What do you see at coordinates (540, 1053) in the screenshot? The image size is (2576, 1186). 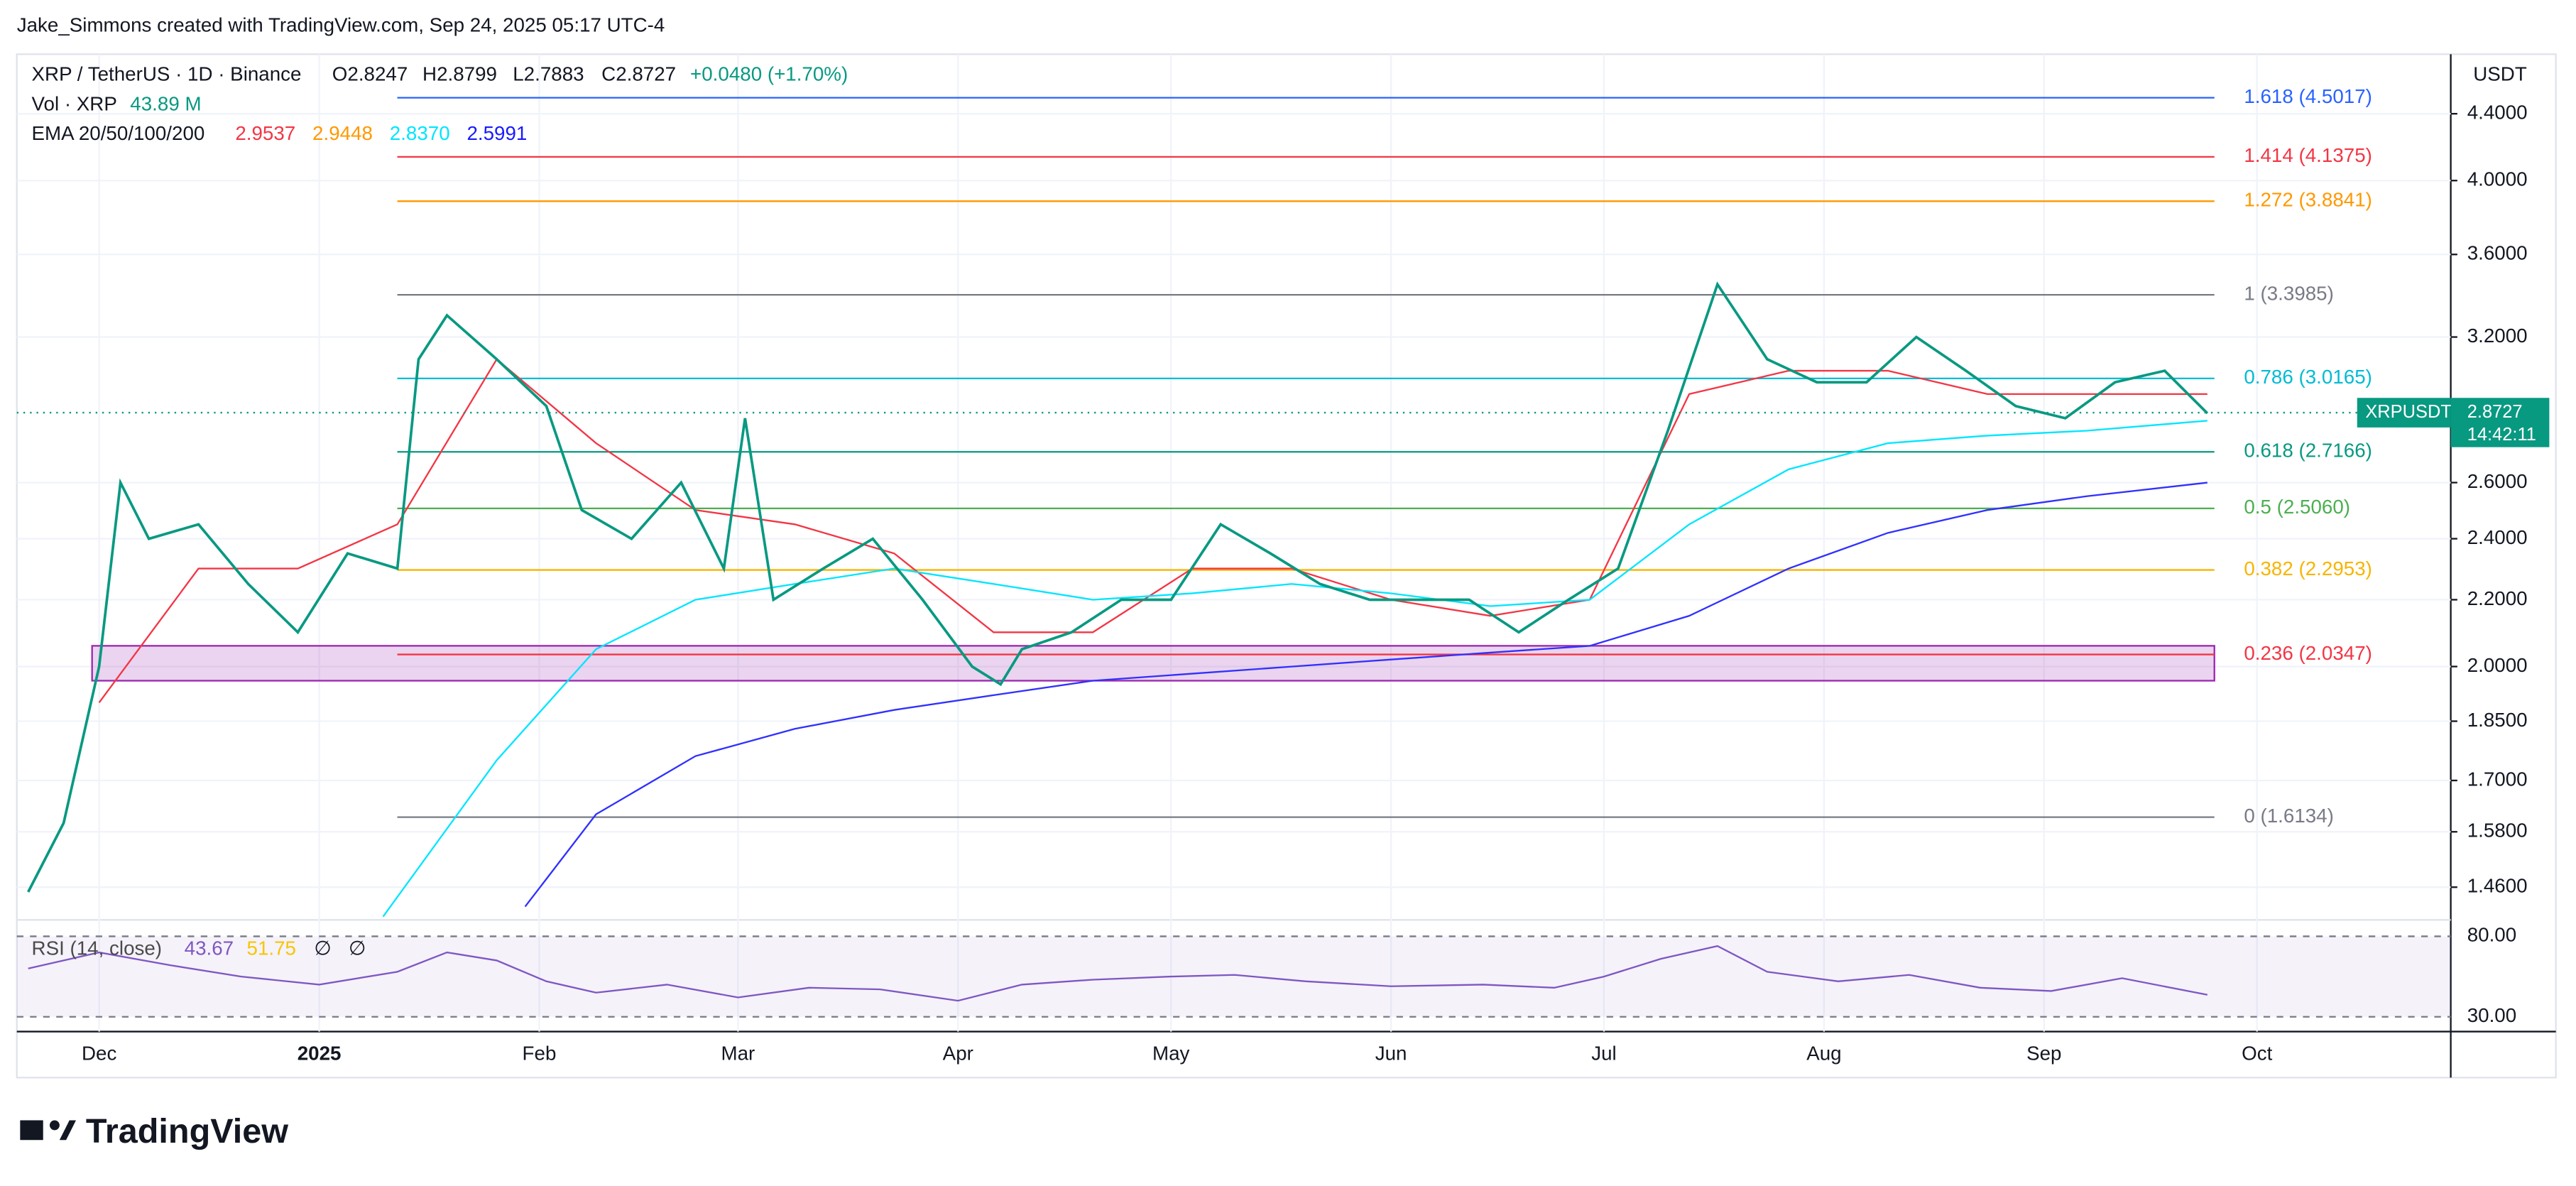 I see `x-tick-label: Feb` at bounding box center [540, 1053].